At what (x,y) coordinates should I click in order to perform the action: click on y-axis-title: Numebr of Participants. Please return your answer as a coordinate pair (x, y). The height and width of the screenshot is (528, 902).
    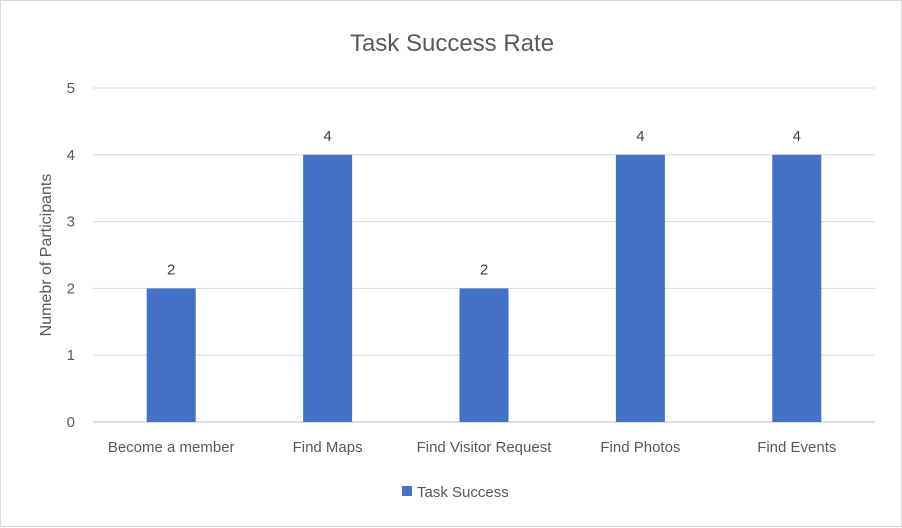
    Looking at the image, I should click on (46, 255).